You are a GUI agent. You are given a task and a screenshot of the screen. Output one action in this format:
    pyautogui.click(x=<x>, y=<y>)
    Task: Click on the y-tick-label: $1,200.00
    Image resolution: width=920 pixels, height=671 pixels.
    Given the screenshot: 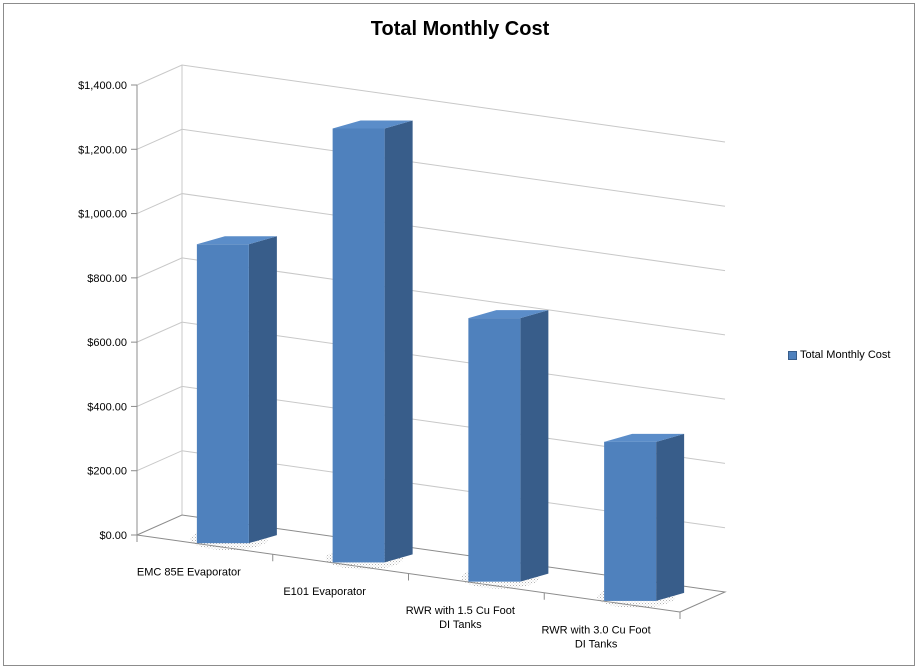 What is the action you would take?
    pyautogui.click(x=102, y=150)
    